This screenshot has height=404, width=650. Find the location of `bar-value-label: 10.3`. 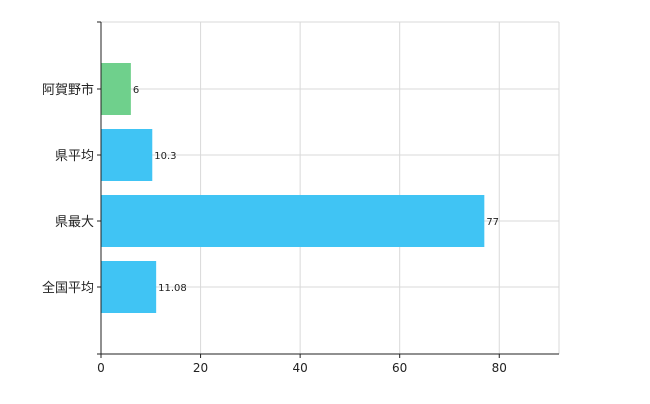

bar-value-label: 10.3 is located at coordinates (165, 156).